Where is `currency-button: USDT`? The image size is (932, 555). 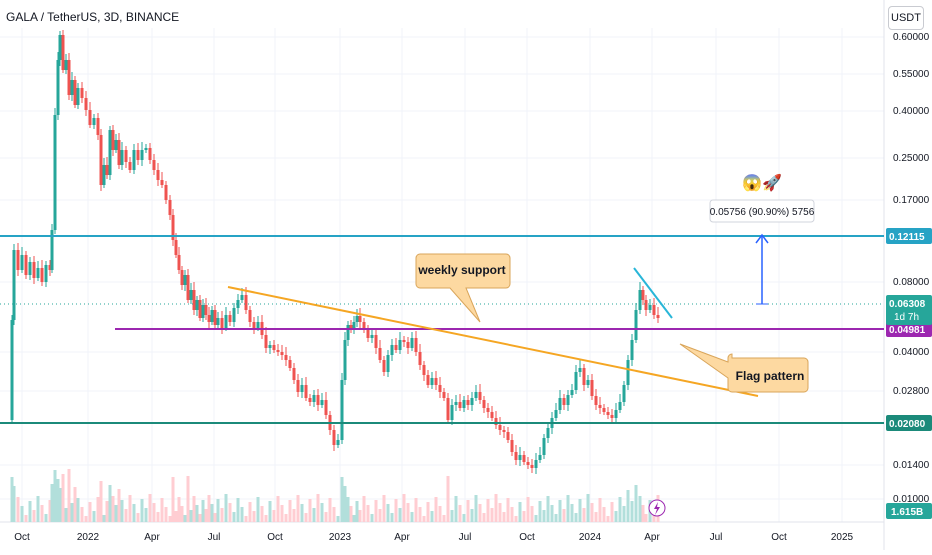
currency-button: USDT is located at coordinates (906, 18).